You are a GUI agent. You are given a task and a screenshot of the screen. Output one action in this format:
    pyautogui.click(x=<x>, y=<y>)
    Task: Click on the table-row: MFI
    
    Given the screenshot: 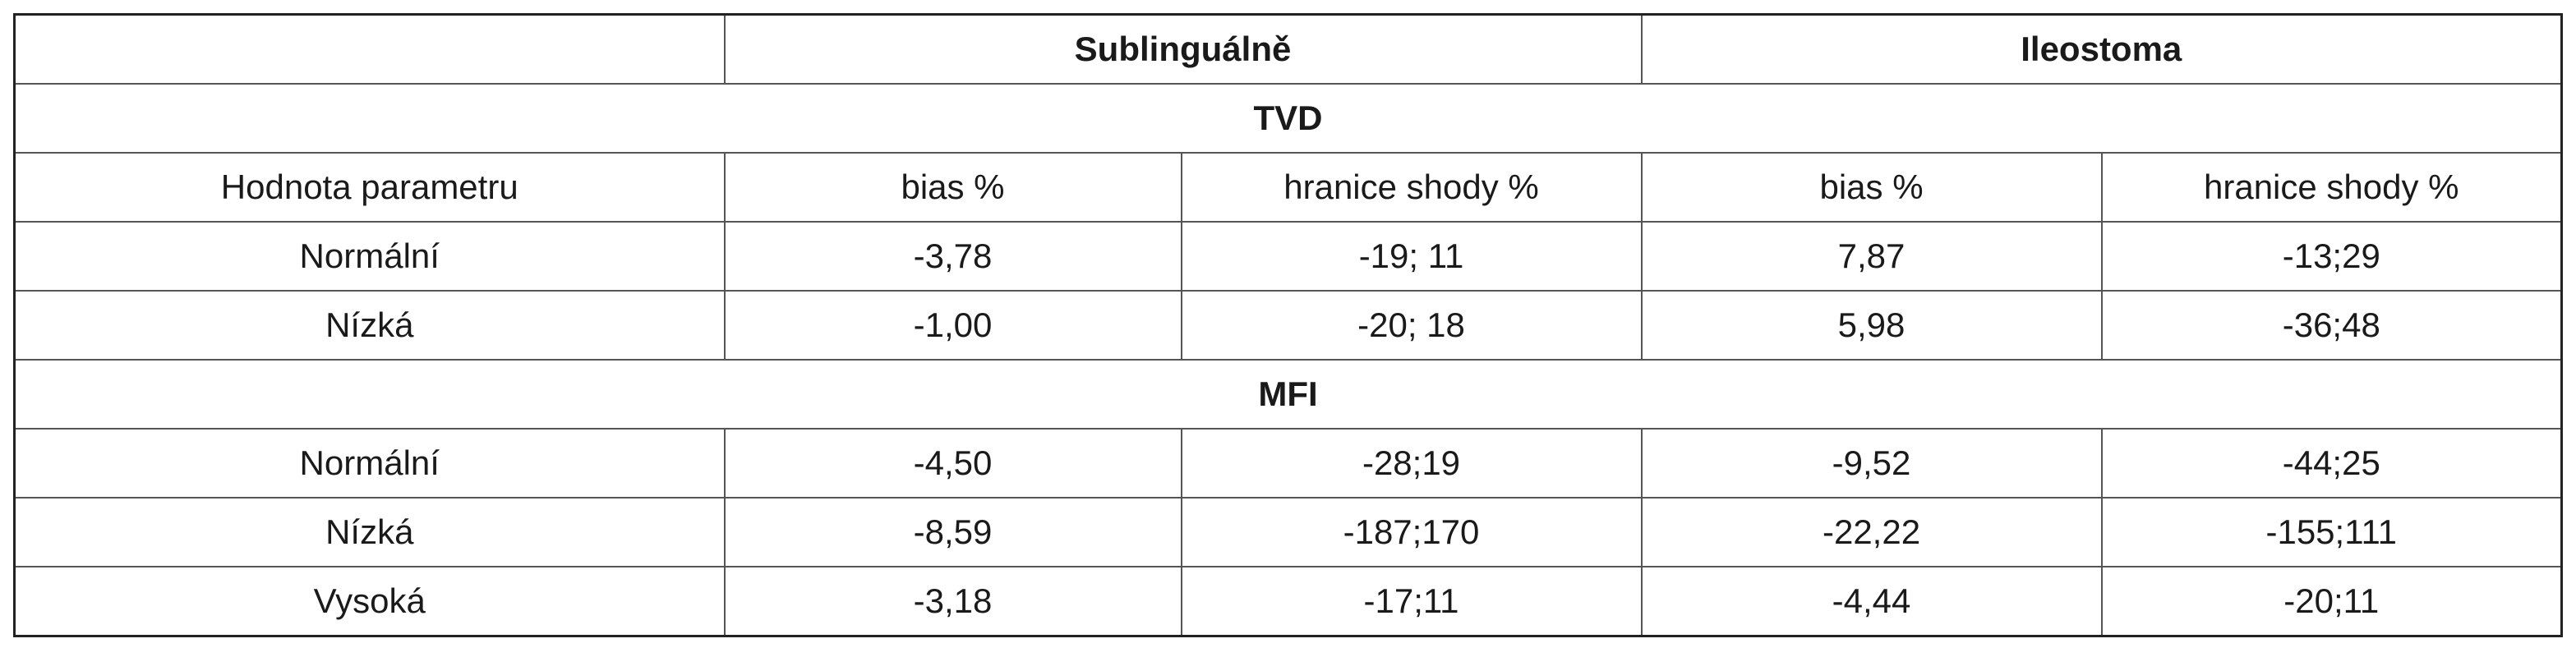 What is the action you would take?
    pyautogui.click(x=1288, y=394)
    